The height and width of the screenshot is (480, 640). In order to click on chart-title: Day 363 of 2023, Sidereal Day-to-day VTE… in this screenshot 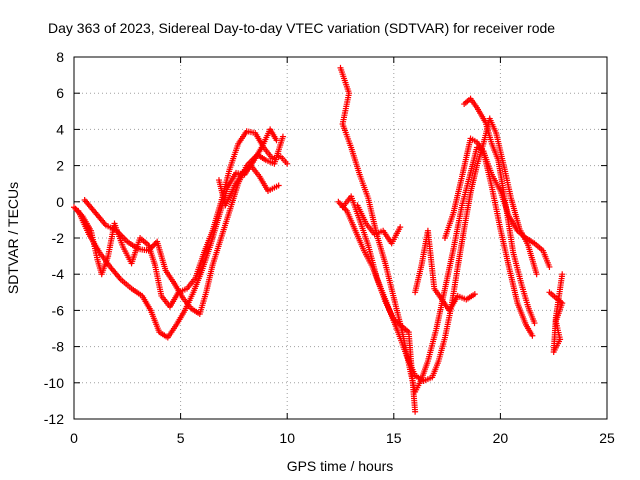, I will do `click(301, 28)`.